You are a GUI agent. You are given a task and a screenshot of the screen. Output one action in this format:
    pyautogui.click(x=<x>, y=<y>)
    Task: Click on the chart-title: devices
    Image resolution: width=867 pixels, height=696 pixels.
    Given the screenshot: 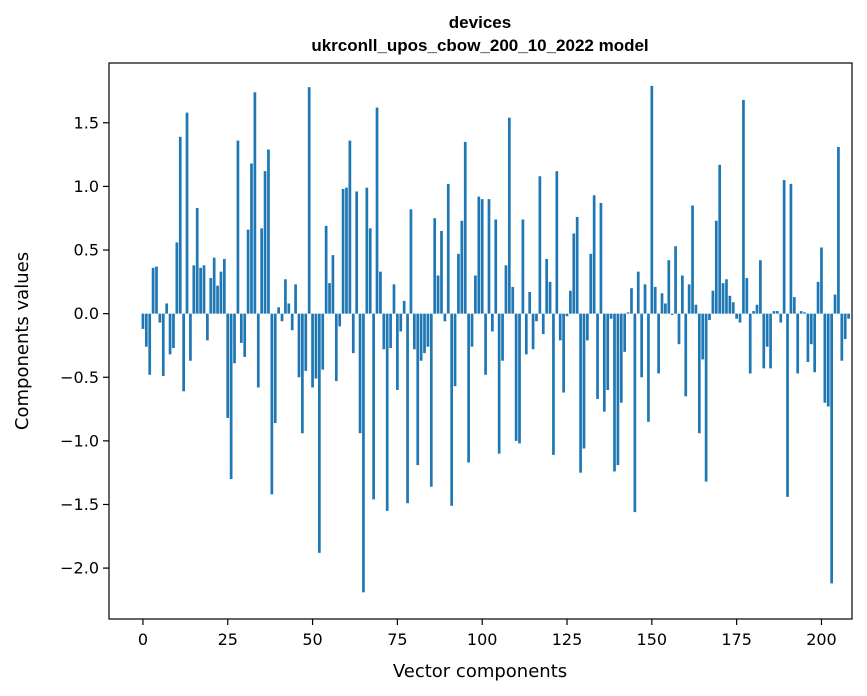 What is the action you would take?
    pyautogui.click(x=480, y=22)
    